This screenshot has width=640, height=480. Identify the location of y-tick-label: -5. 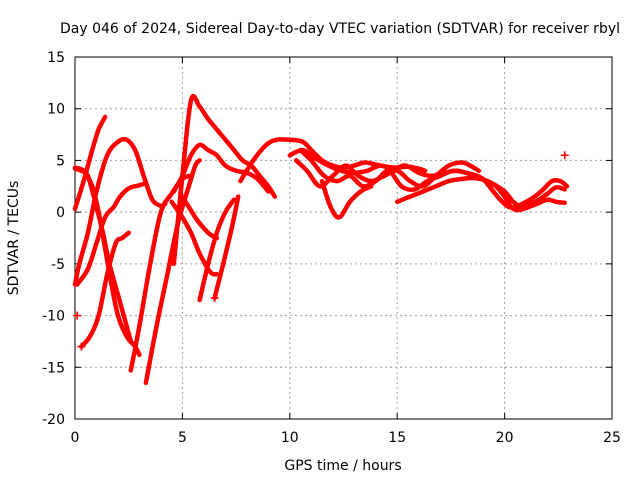
(58, 265).